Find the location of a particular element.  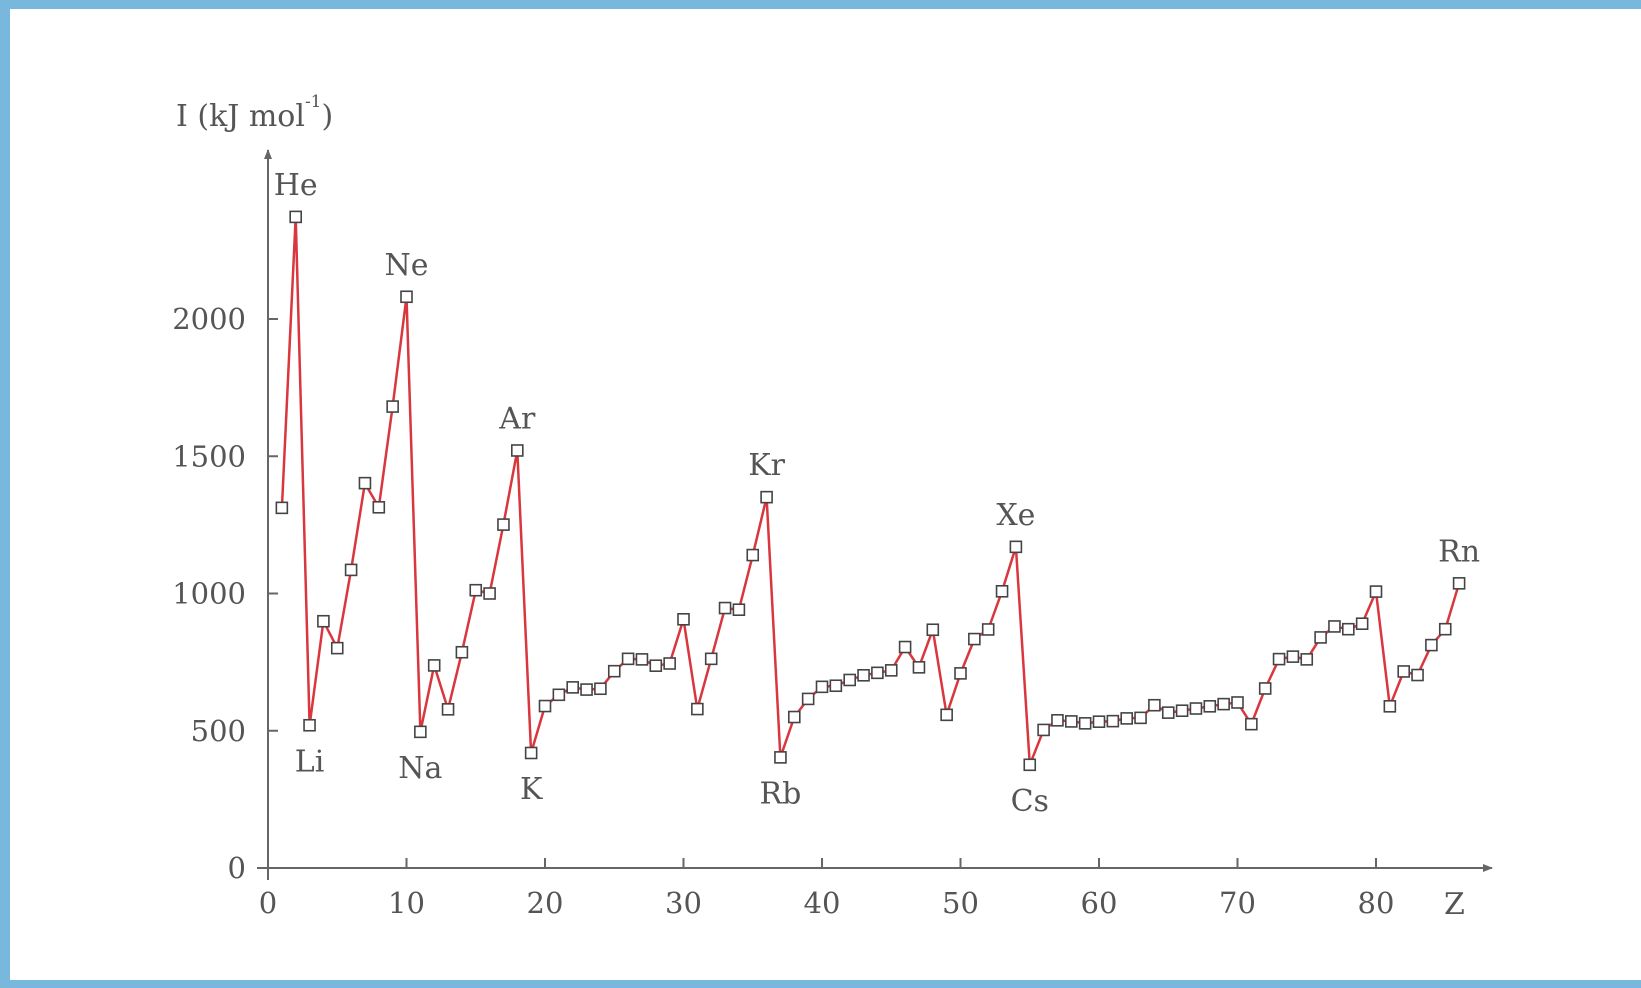

x-tick-label: 70 is located at coordinates (1237, 903).